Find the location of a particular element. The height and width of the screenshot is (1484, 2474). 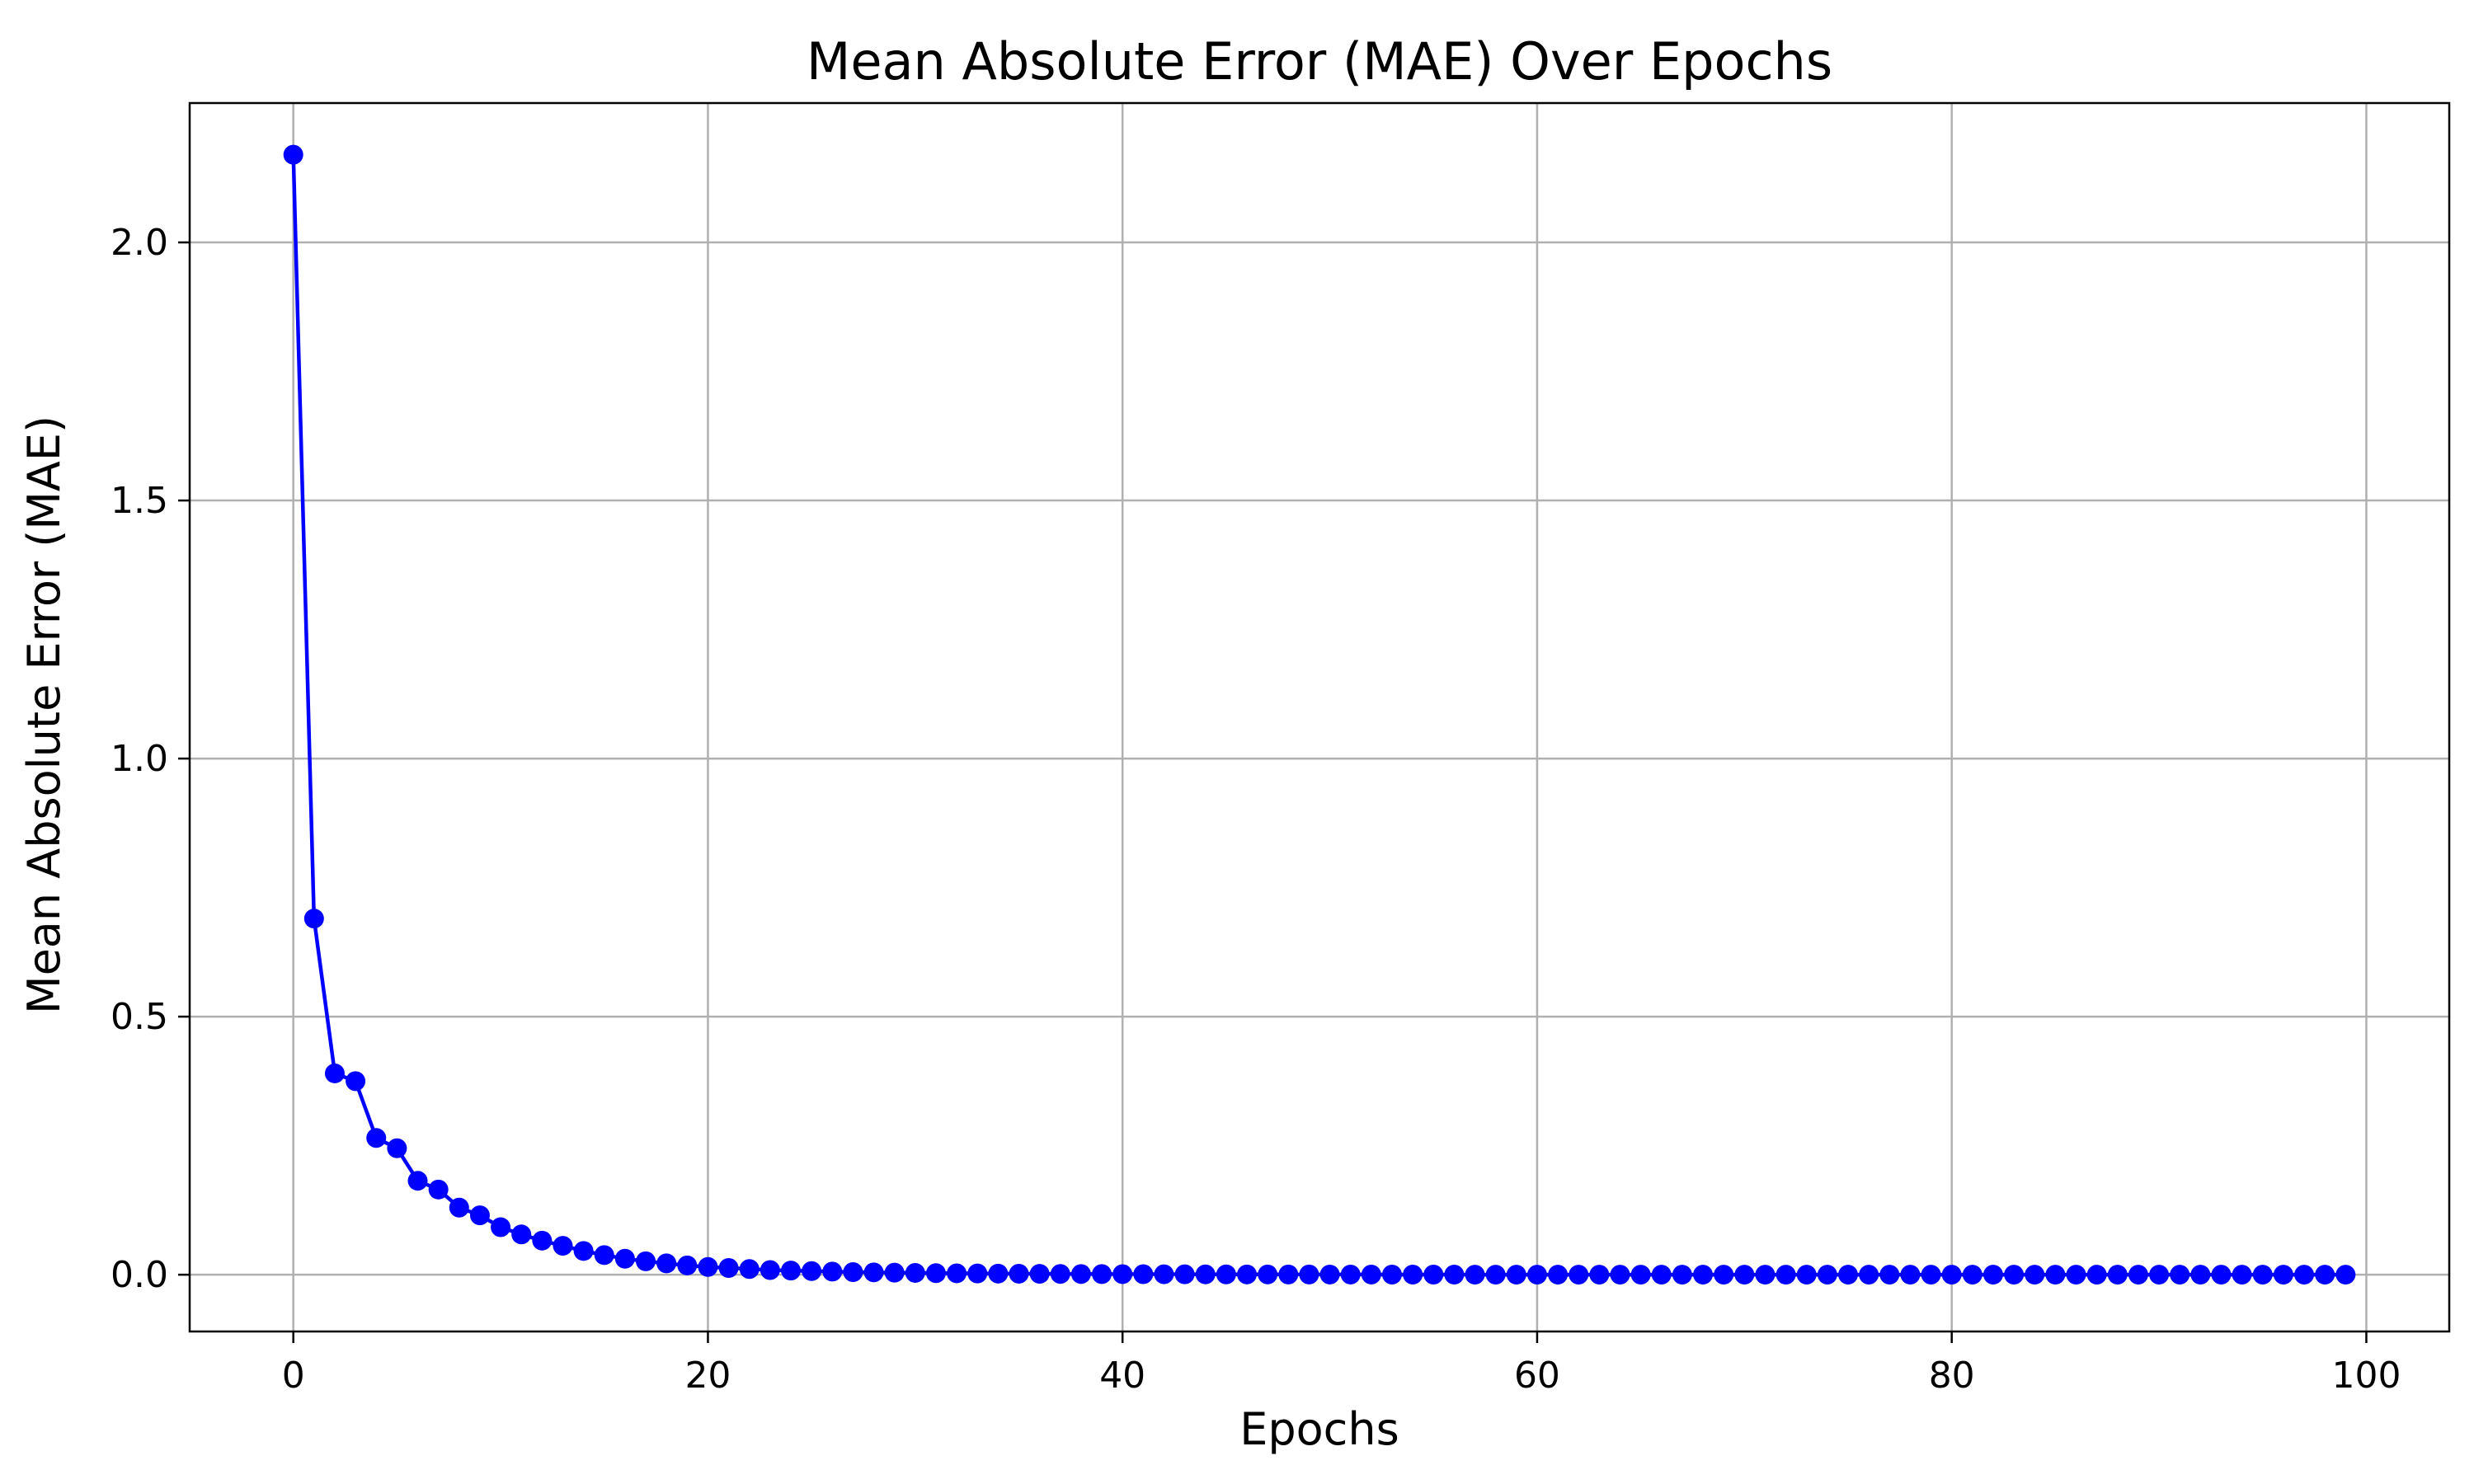

x-axis-ticks: 0 20 40 60 80 100 is located at coordinates (1341, 1364).